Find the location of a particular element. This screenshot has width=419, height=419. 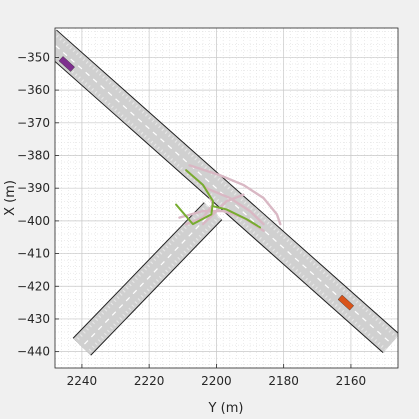

y-tick-label: −360 is located at coordinates (33, 90).